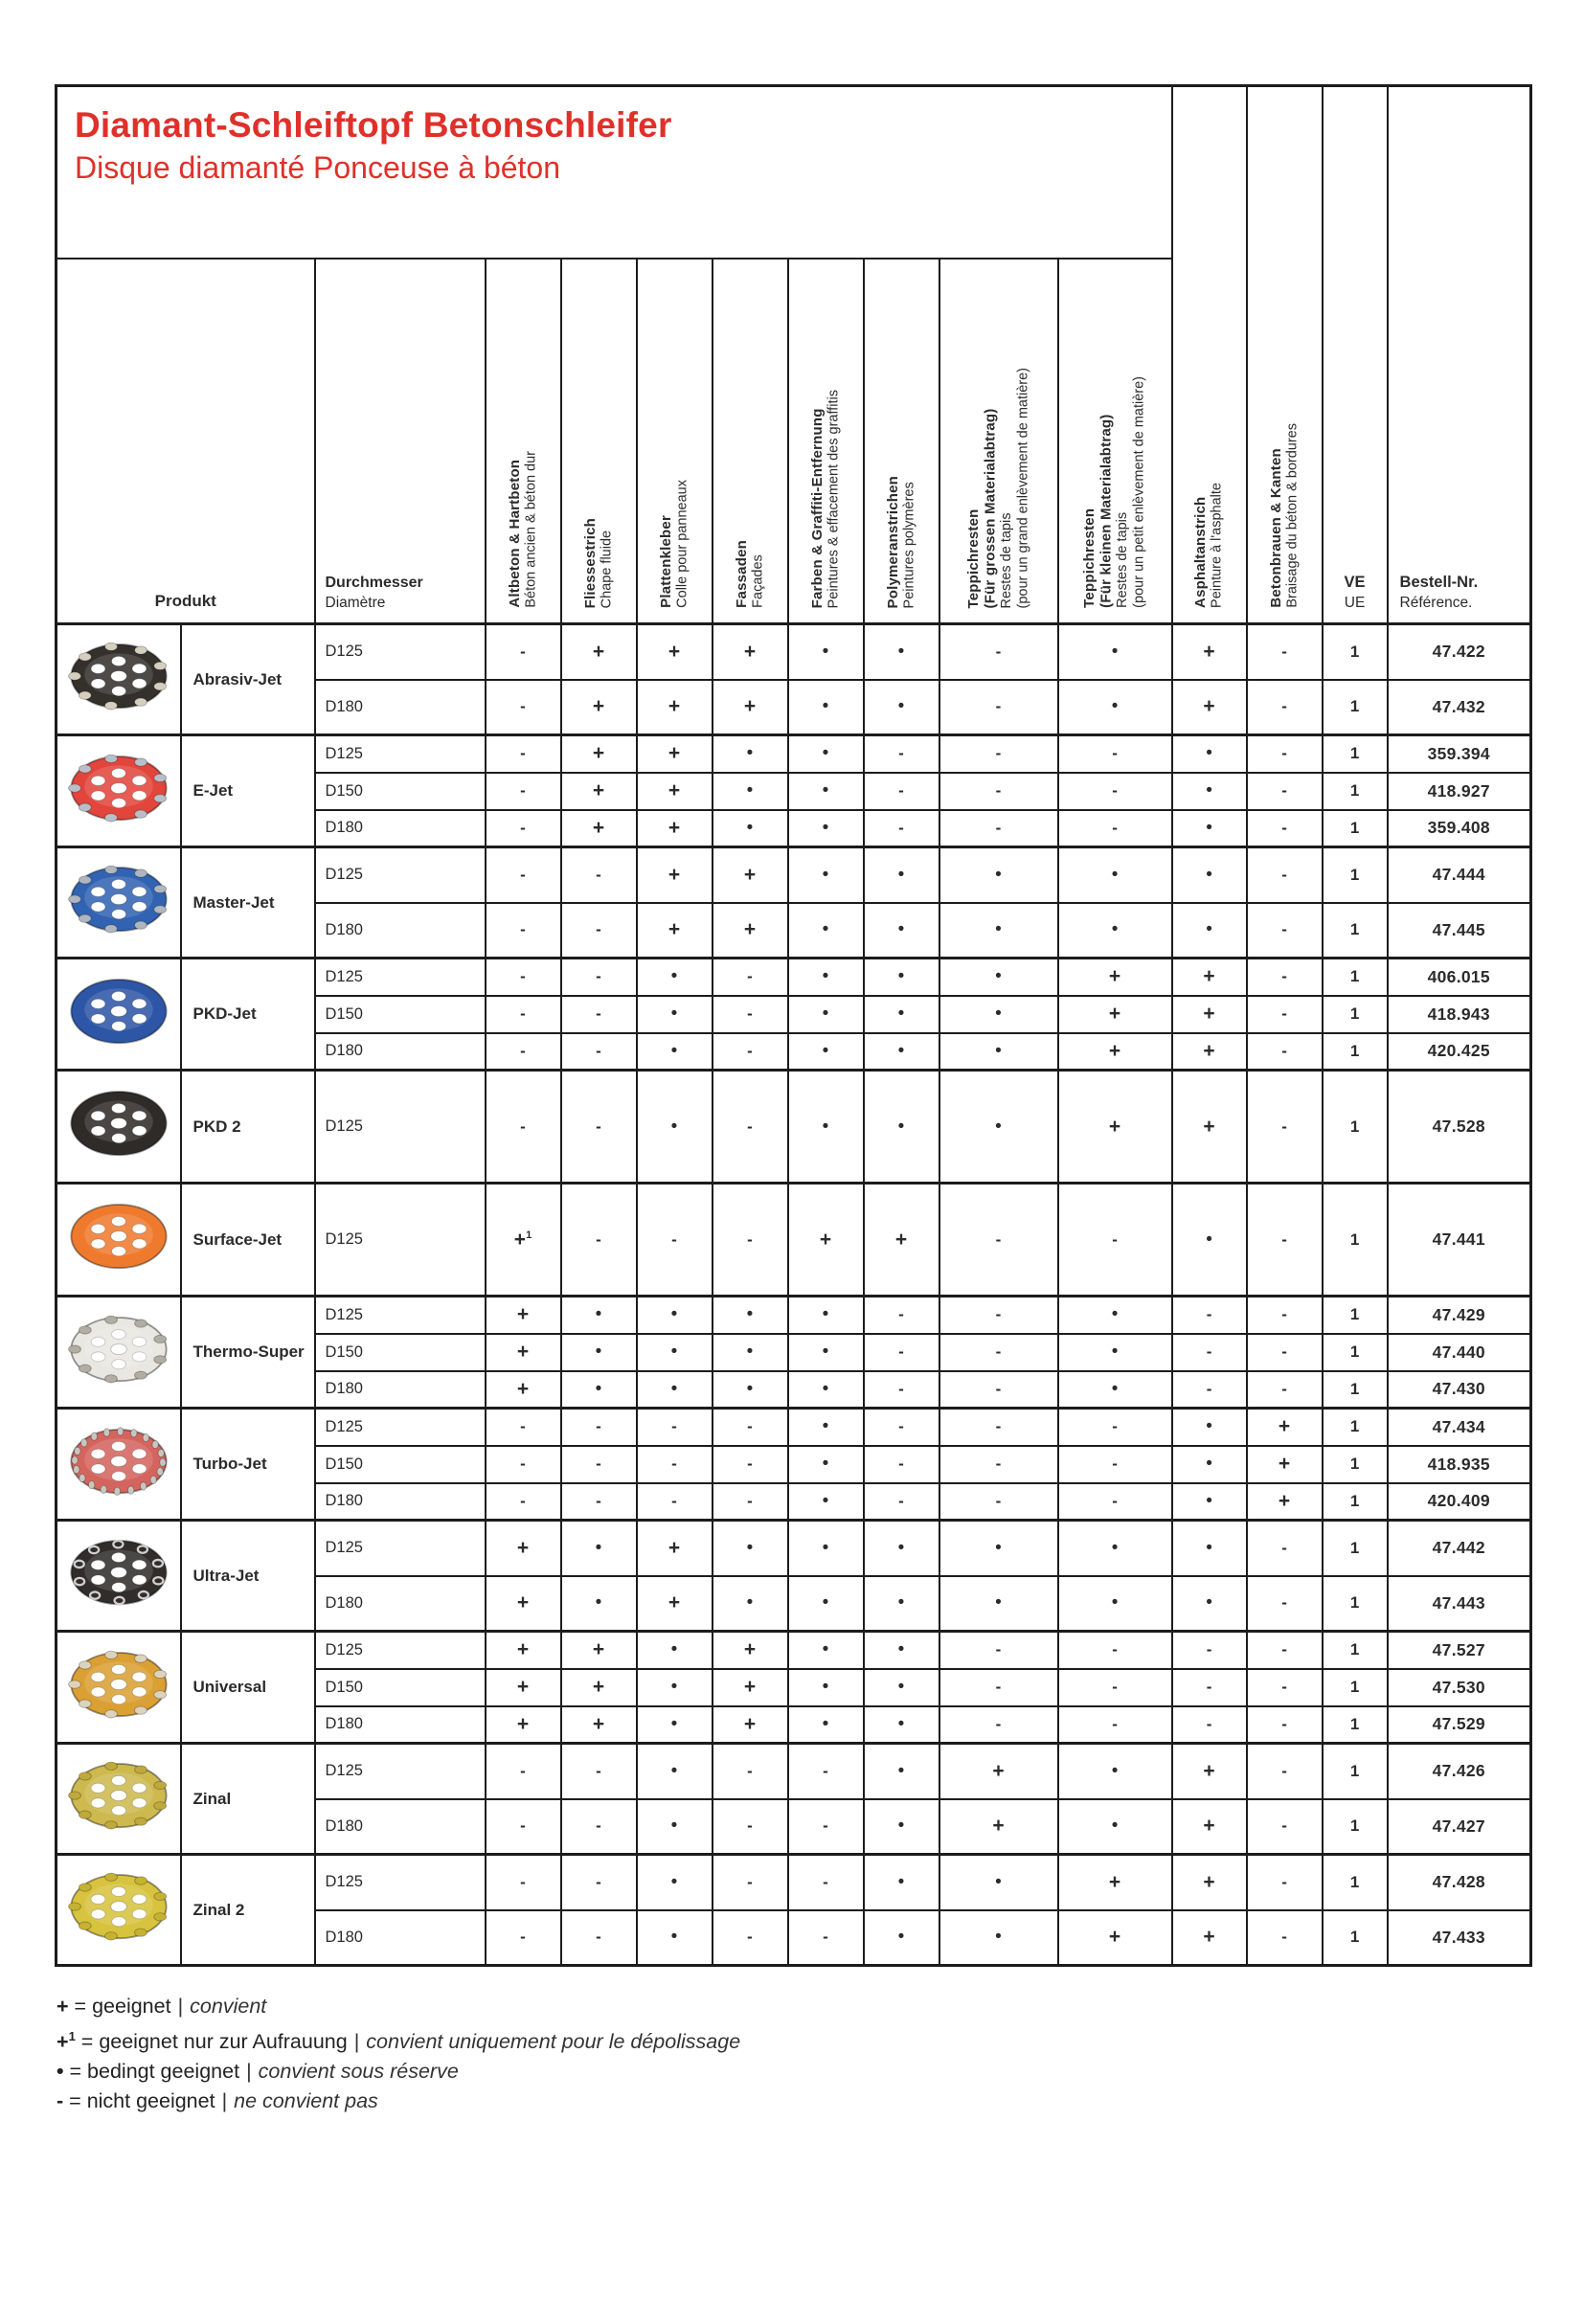 The image size is (1584, 2324). Describe the element at coordinates (1459, 1352) in the screenshot. I see `order-number-cell: 47.440` at that location.